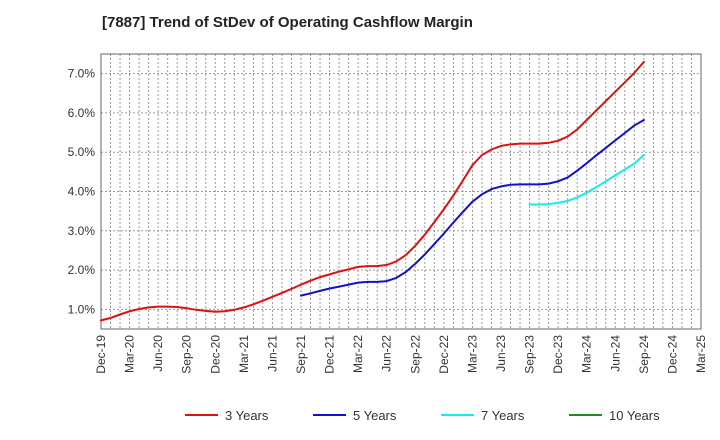 This screenshot has width=720, height=440. What do you see at coordinates (130, 354) in the screenshot?
I see `x-tick-label: Mar-20` at bounding box center [130, 354].